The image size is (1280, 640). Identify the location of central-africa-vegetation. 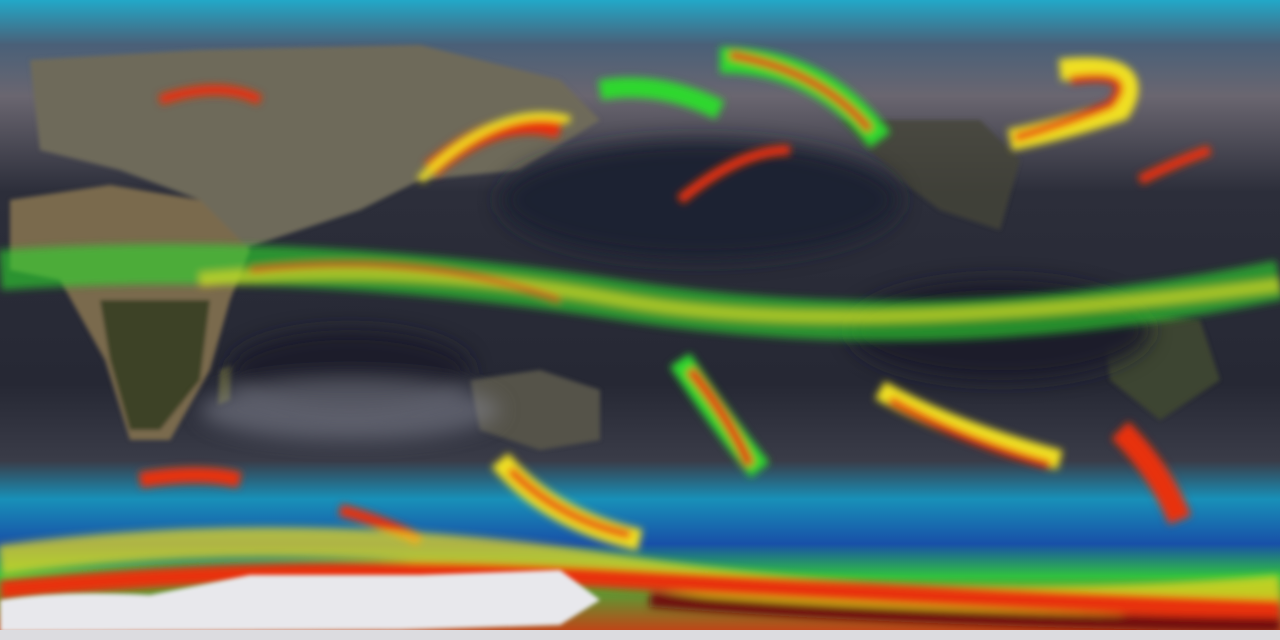
(155, 365).